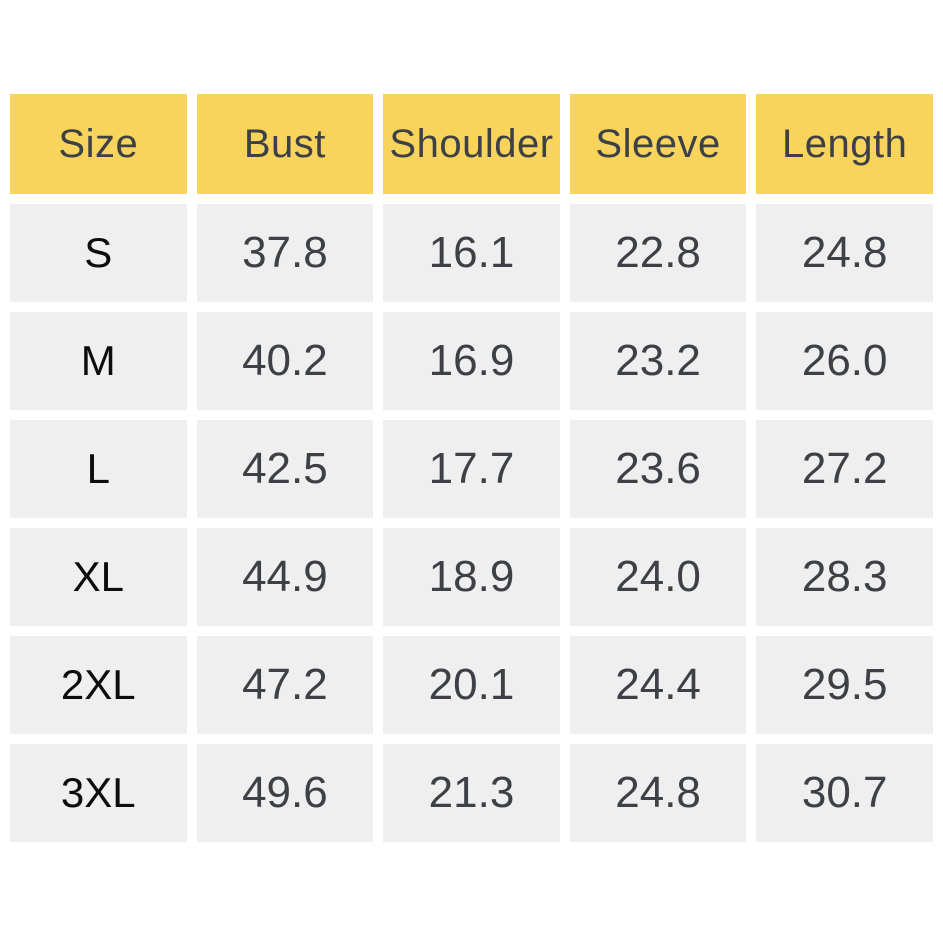  I want to click on shoulder-value: 18.9, so click(471, 577).